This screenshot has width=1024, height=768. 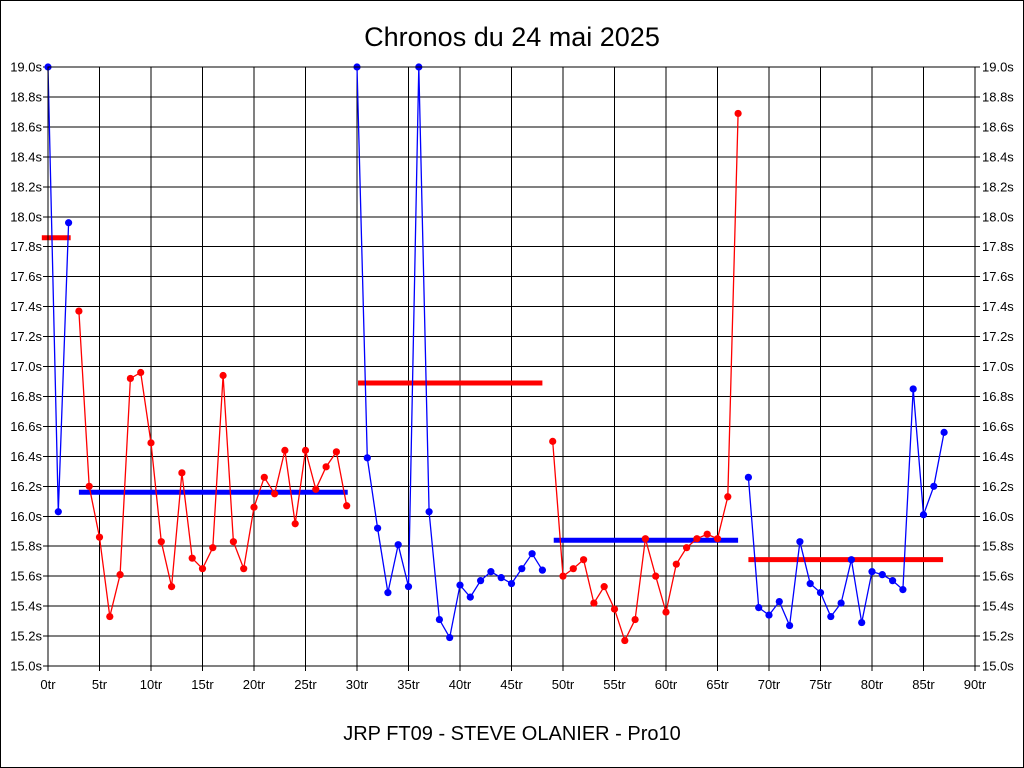 I want to click on x-axis-label: 70tr, so click(x=769, y=684).